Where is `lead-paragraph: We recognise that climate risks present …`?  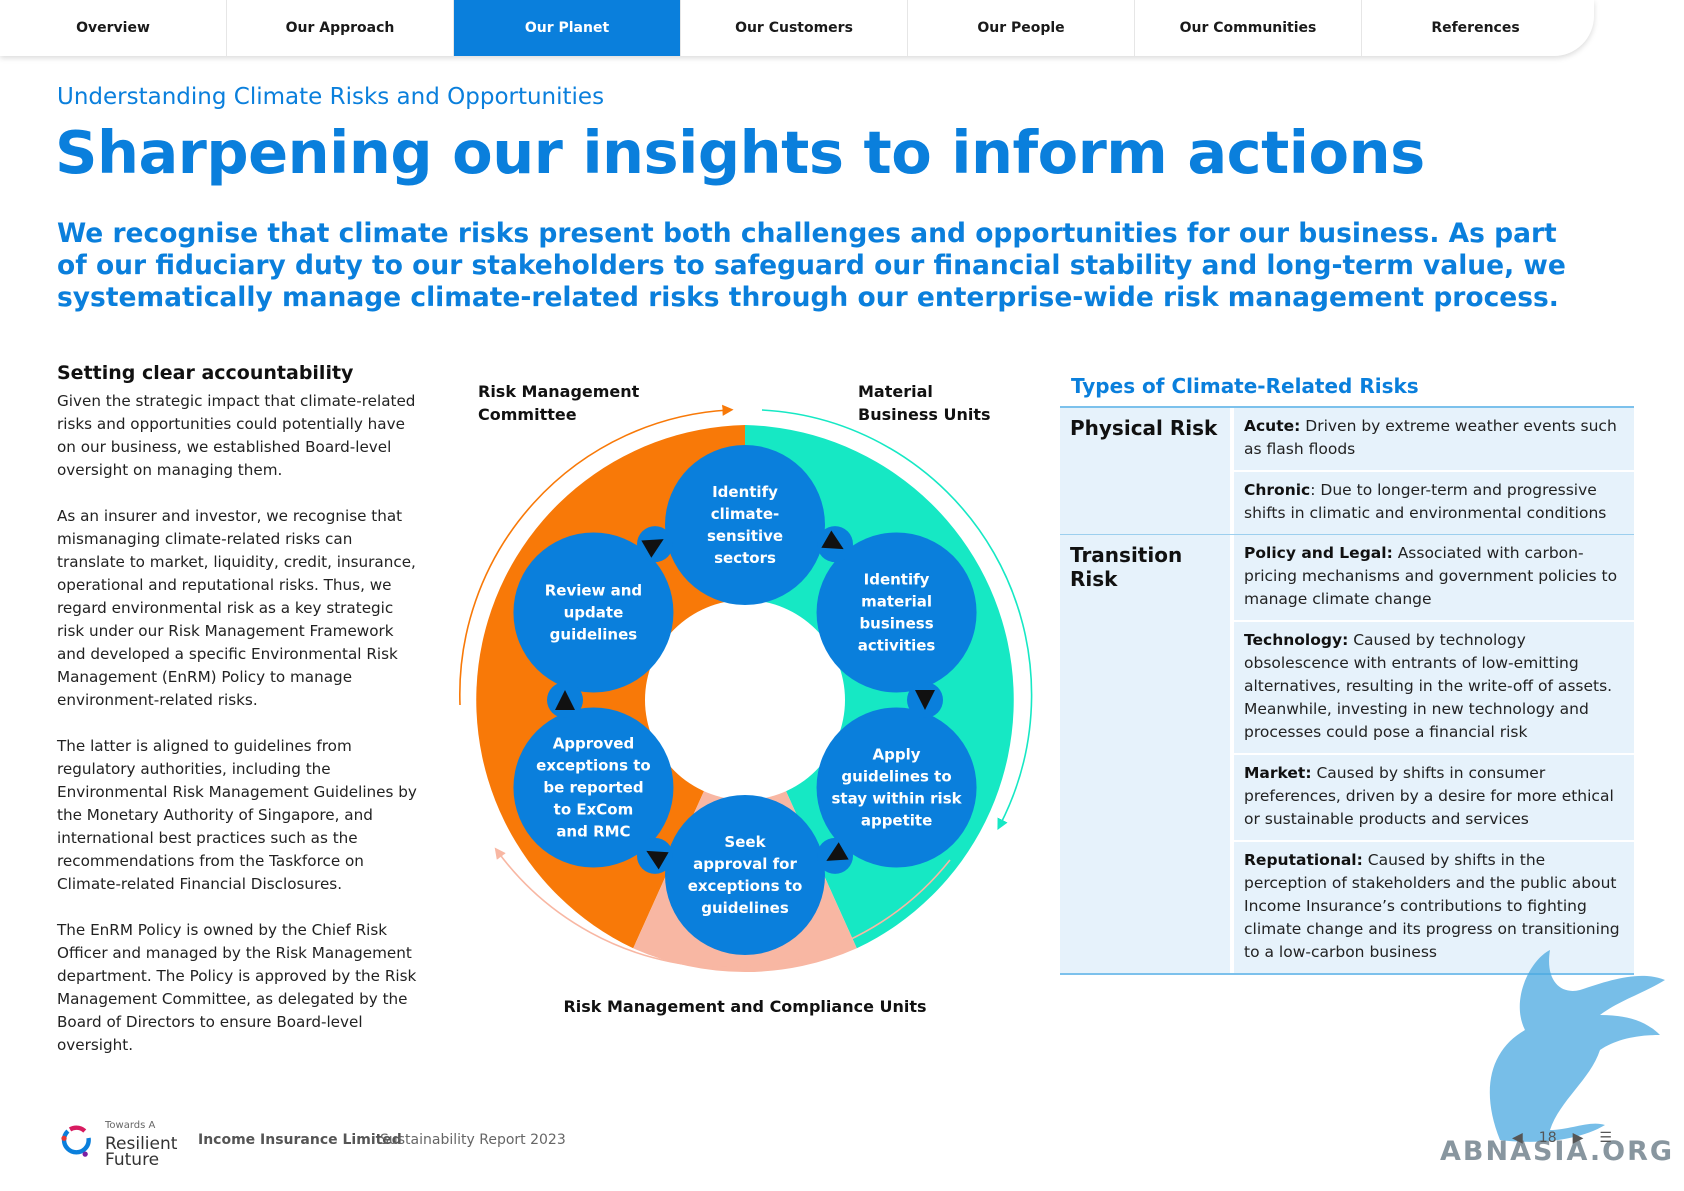 lead-paragraph: We recognise that climate risks present … is located at coordinates (811, 265).